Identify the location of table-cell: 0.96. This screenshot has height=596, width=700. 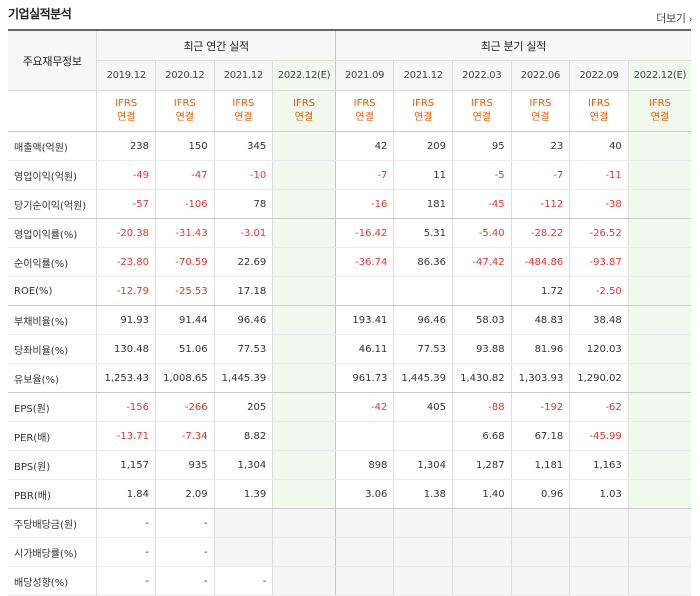
(540, 494).